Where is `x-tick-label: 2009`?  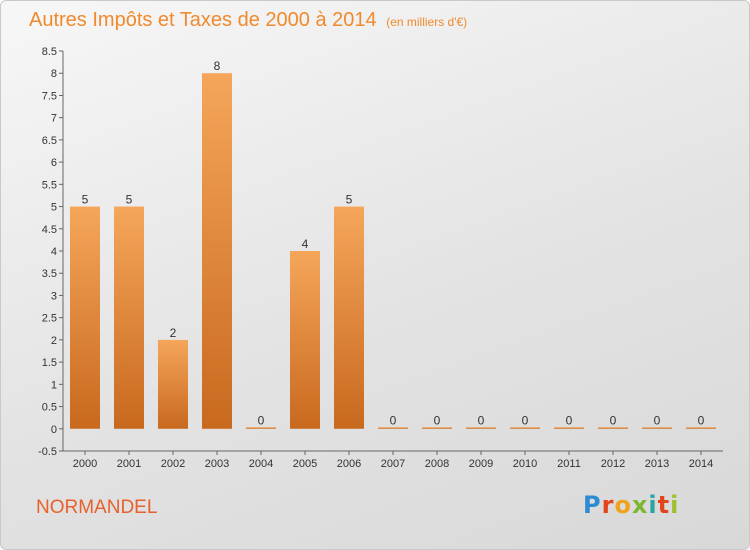 x-tick-label: 2009 is located at coordinates (481, 464).